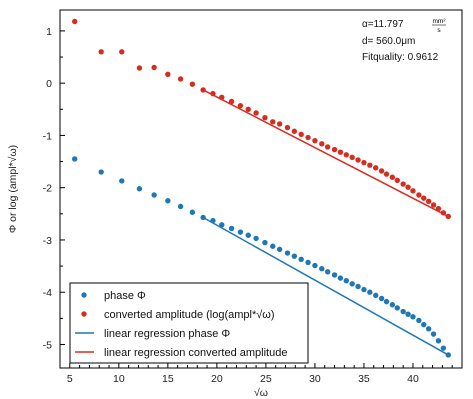 The height and width of the screenshot is (399, 473). What do you see at coordinates (47, 241) in the screenshot?
I see `y-tick-label: -3` at bounding box center [47, 241].